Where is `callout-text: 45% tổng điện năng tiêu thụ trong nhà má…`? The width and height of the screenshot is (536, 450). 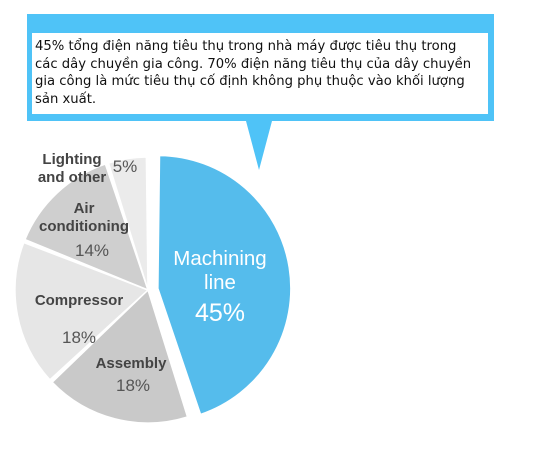 callout-text: 45% tổng điện năng tiêu thụ trong nhà má… is located at coordinates (253, 73).